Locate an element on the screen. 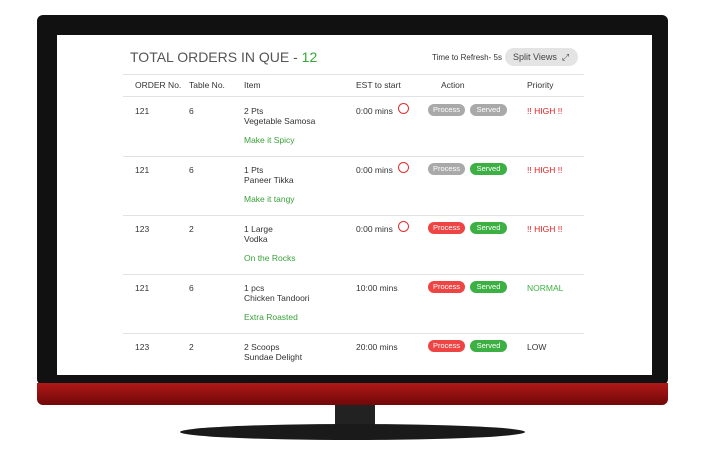 The height and width of the screenshot is (450, 705). item-note: Make it tangy is located at coordinates (269, 199).